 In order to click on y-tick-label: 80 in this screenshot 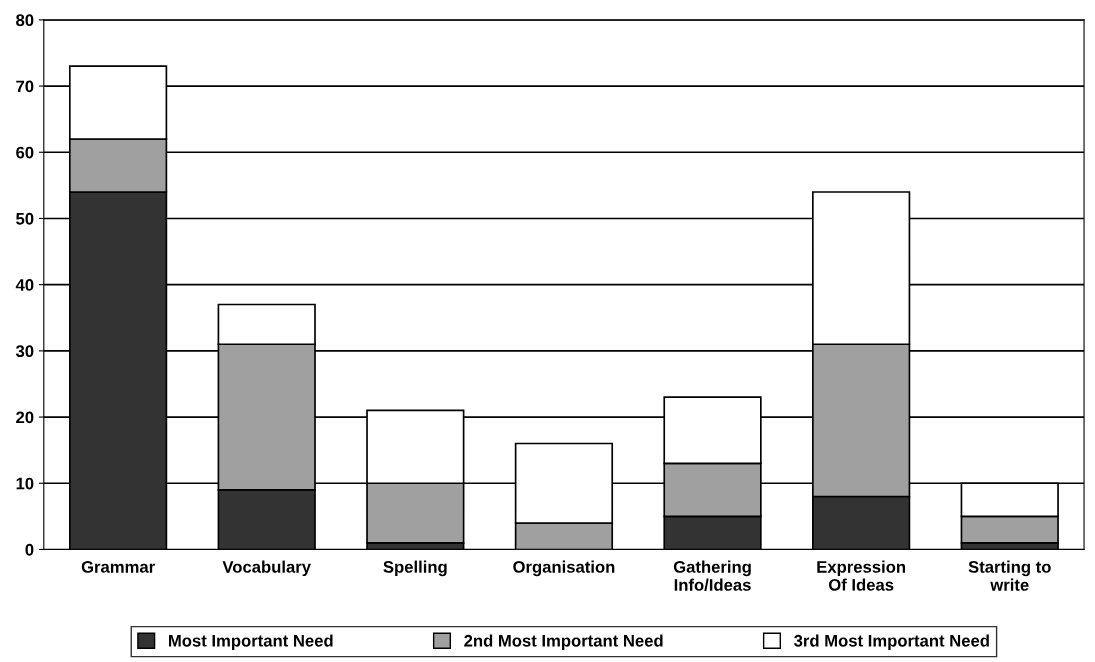, I will do `click(25, 20)`.